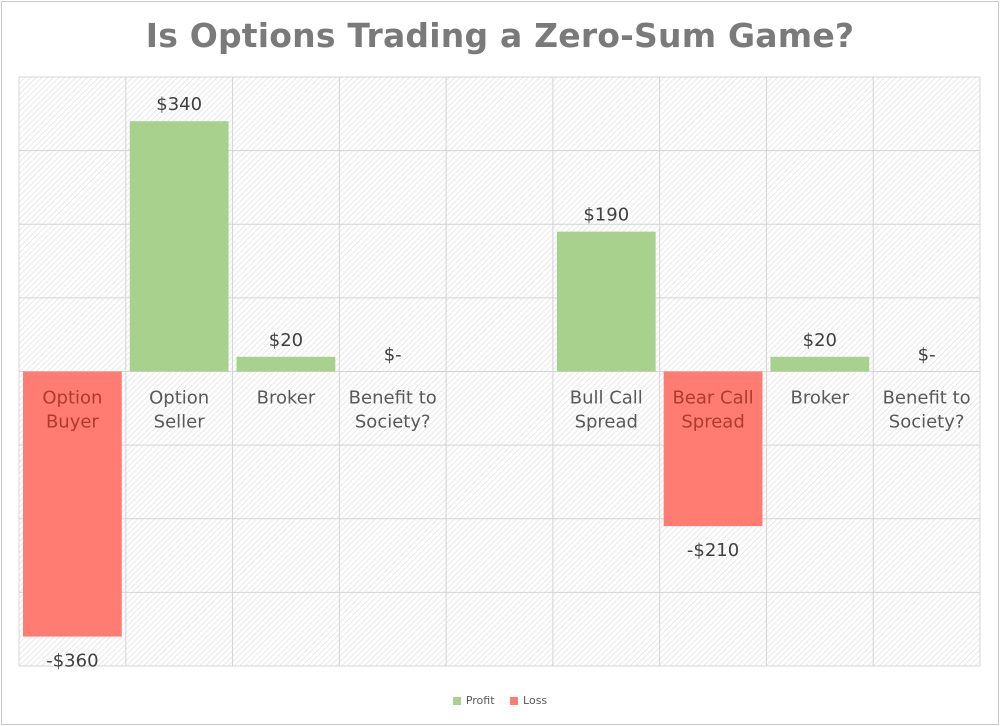 This screenshot has width=1000, height=726. I want to click on legend-label-profit: Profit, so click(480, 700).